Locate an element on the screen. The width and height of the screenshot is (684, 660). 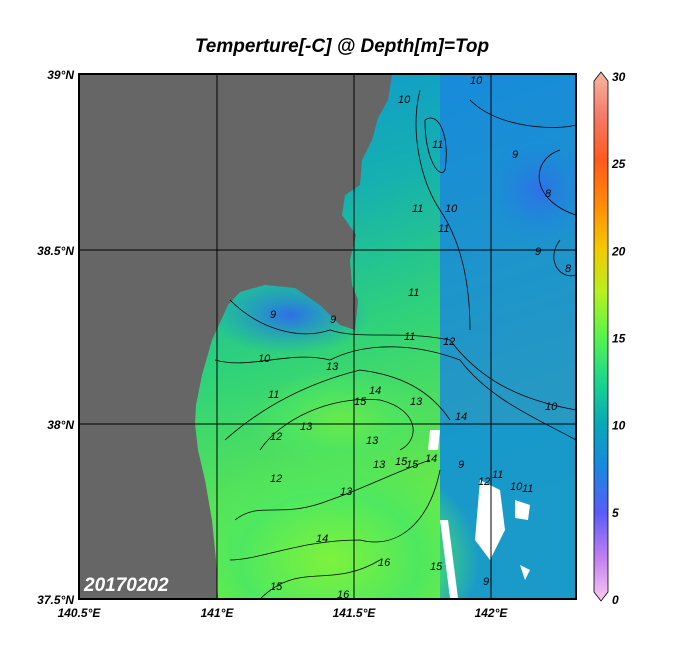
lon-tick-141-5: 141.5°E is located at coordinates (355, 613).